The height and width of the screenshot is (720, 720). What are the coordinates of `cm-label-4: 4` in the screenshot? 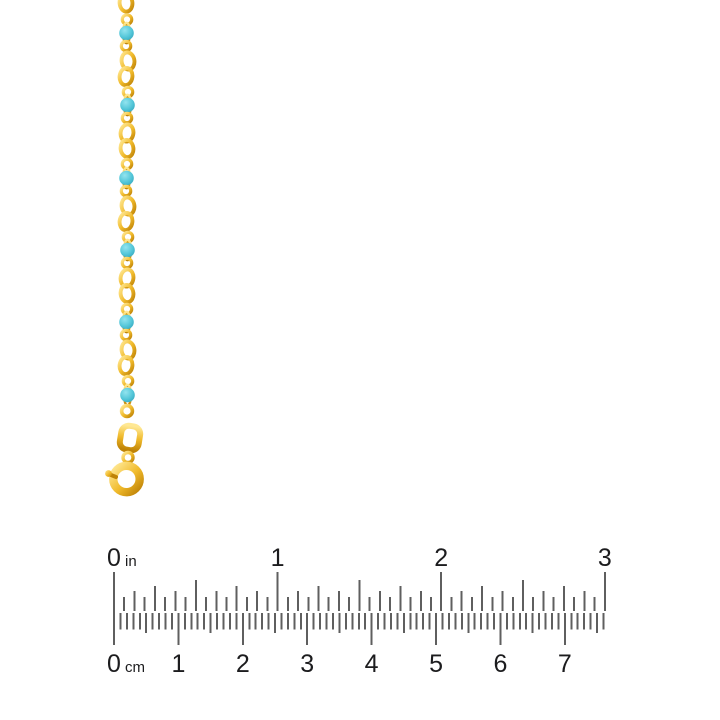 It's located at (372, 664).